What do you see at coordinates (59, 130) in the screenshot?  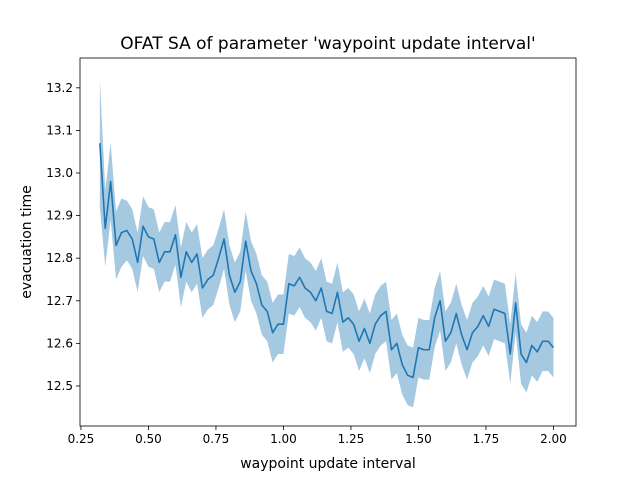 I see `y-tick-label: 13.1` at bounding box center [59, 130].